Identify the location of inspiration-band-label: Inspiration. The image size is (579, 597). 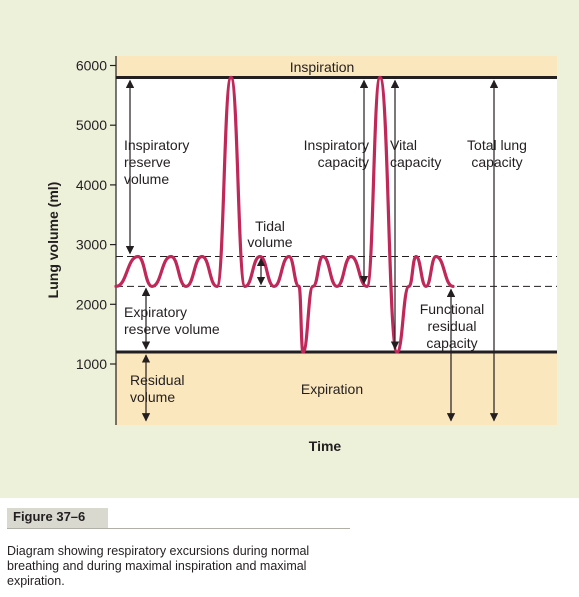
(322, 67).